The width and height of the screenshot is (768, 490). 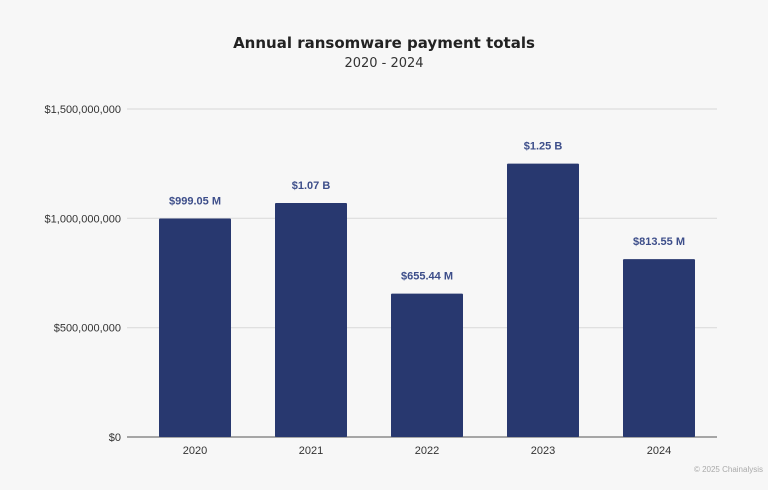 I want to click on data-label: $1.25 B, so click(x=543, y=147).